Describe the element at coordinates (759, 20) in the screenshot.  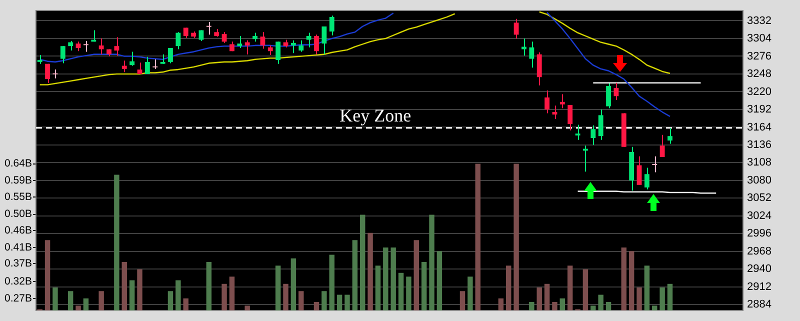
I see `y-tick-label: 3332` at that location.